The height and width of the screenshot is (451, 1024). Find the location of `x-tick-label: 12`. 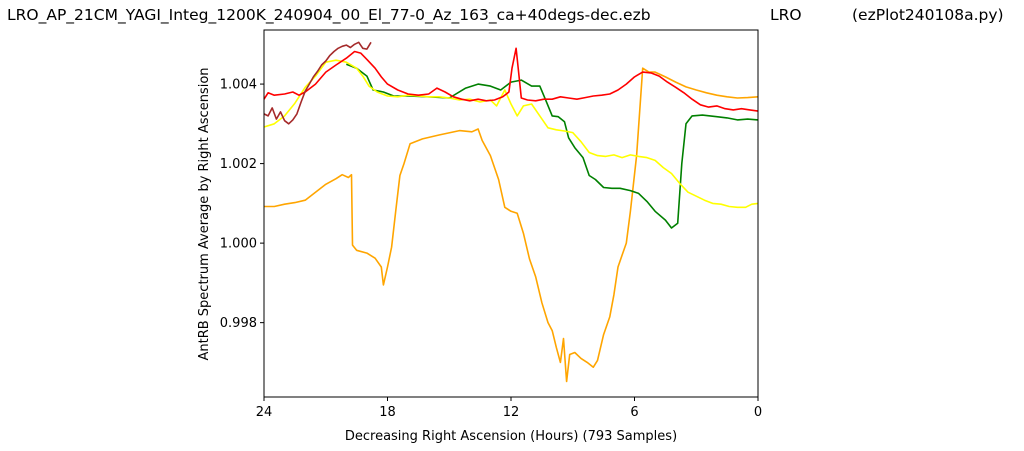

x-tick-label: 12 is located at coordinates (511, 412).